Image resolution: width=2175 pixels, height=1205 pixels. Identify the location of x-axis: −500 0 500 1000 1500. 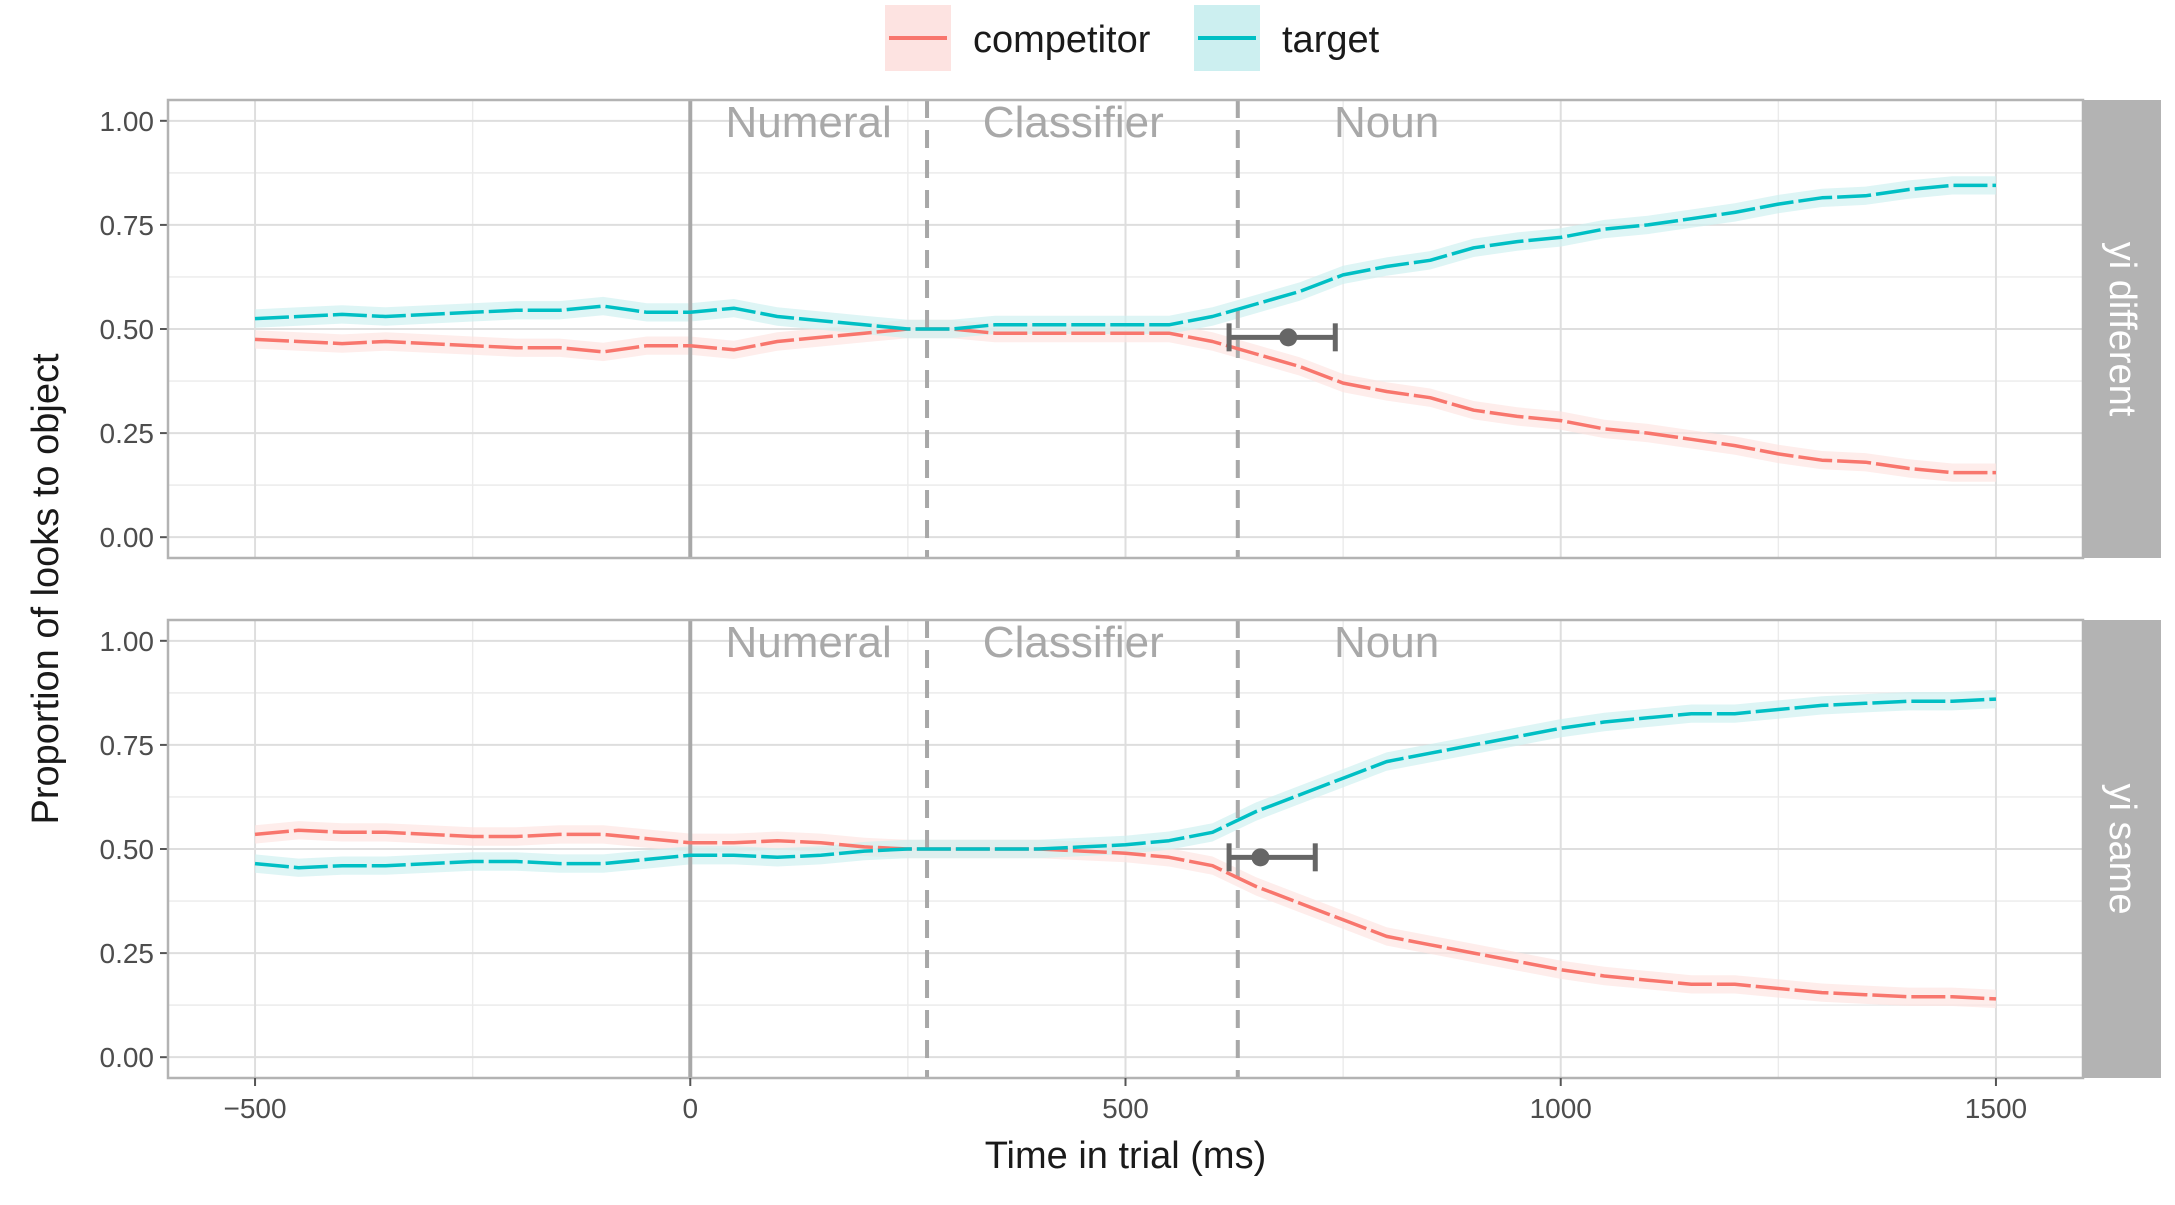
(1125, 1101).